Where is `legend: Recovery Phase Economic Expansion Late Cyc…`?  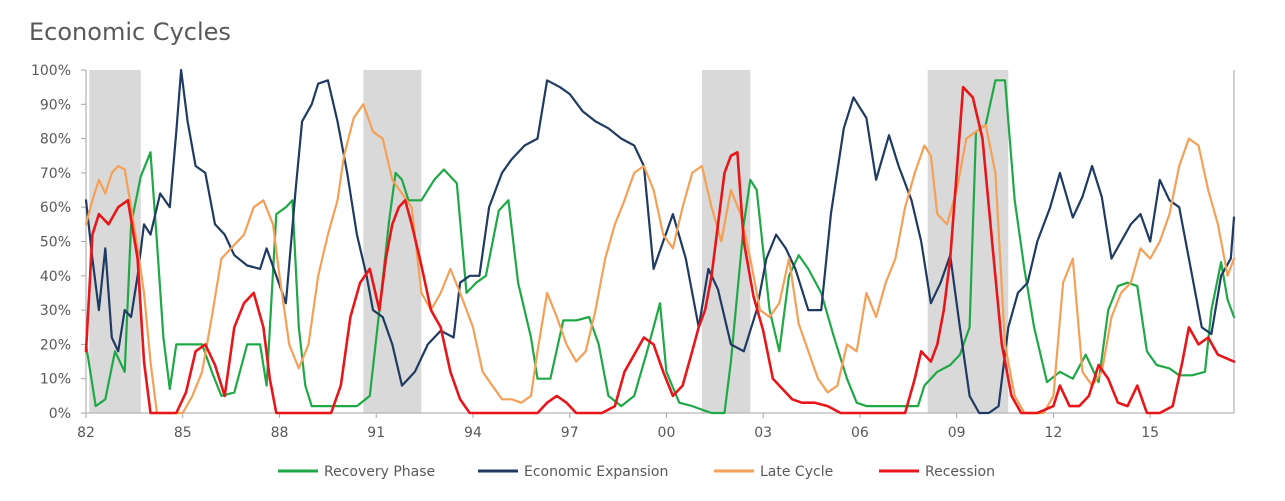 legend: Recovery Phase Economic Expansion Late Cyc… is located at coordinates (636, 472).